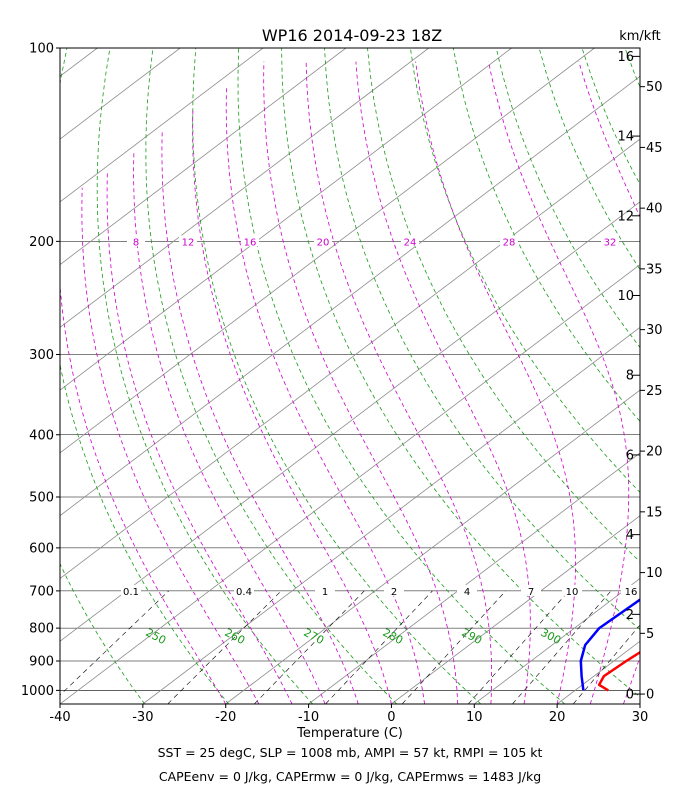 Image resolution: width=700 pixels, height=800 pixels. I want to click on pressure-tick-label: 800, so click(41, 629).